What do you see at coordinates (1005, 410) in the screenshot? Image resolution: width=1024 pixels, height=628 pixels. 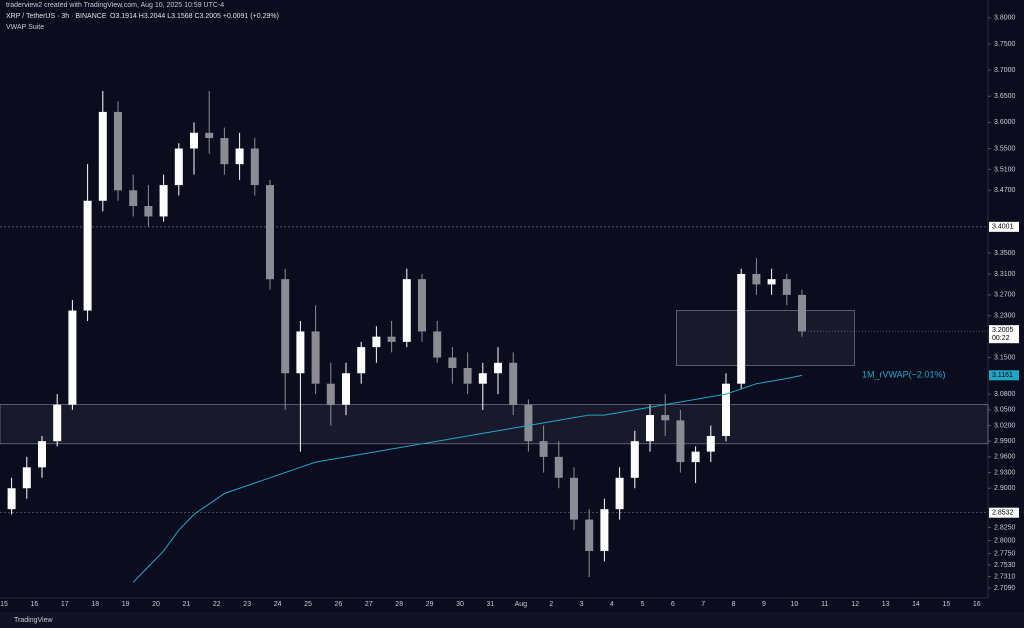 I see `y-tick-label: 3.0500` at bounding box center [1005, 410].